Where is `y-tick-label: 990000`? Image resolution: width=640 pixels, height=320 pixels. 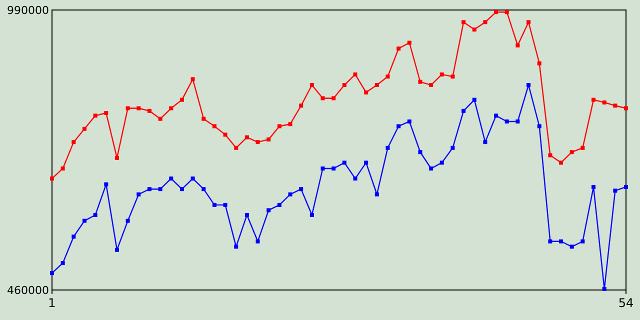
y-tick-label: 990000 is located at coordinates (28, 10).